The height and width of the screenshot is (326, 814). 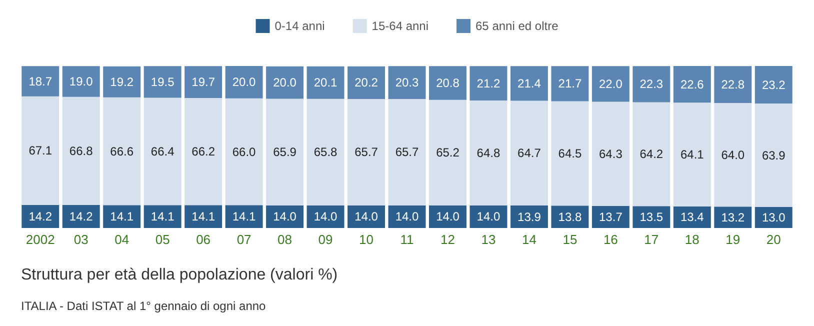 I want to click on x-tick-label: 04, so click(x=122, y=239).